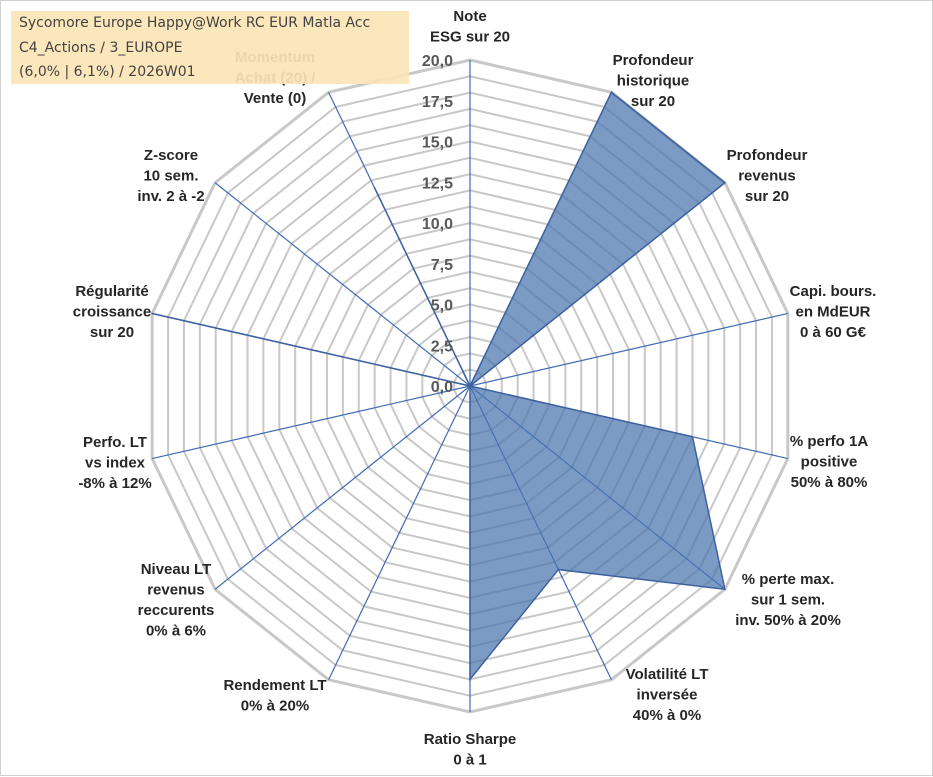 This screenshot has width=933, height=777. Describe the element at coordinates (653, 81) in the screenshot. I see `axis-label-2-line-2: historique` at that location.